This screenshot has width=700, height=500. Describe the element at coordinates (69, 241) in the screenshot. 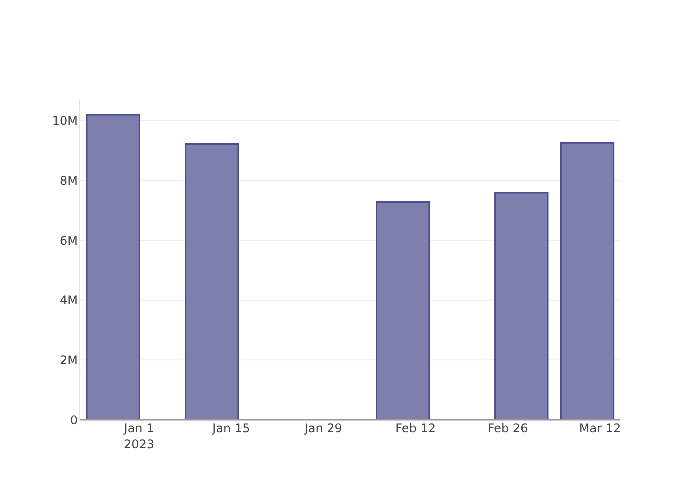

I see `y-tick-label: 6M` at that location.